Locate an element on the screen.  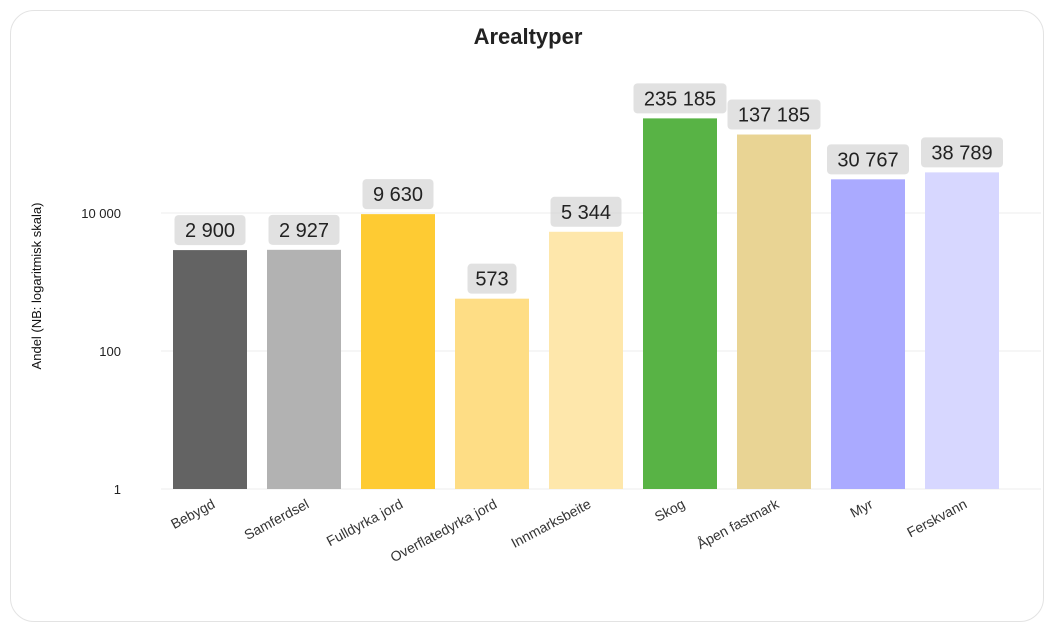
data-label-text: 2 900 is located at coordinates (210, 231).